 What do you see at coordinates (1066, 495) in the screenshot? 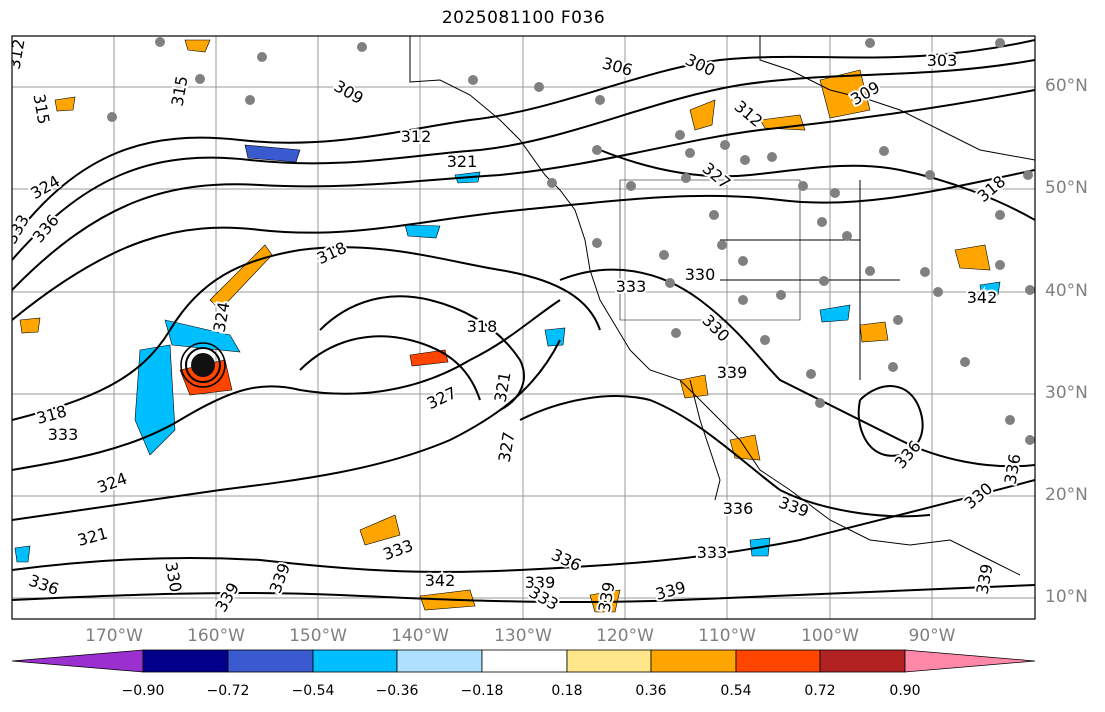
I see `lat-label: 20°N` at bounding box center [1066, 495].